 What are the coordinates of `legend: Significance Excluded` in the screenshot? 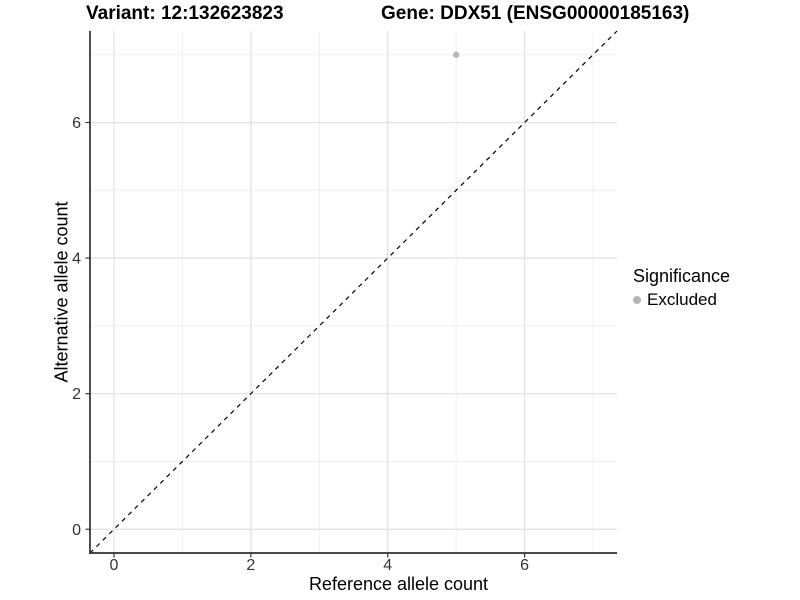 It's located at (681, 288).